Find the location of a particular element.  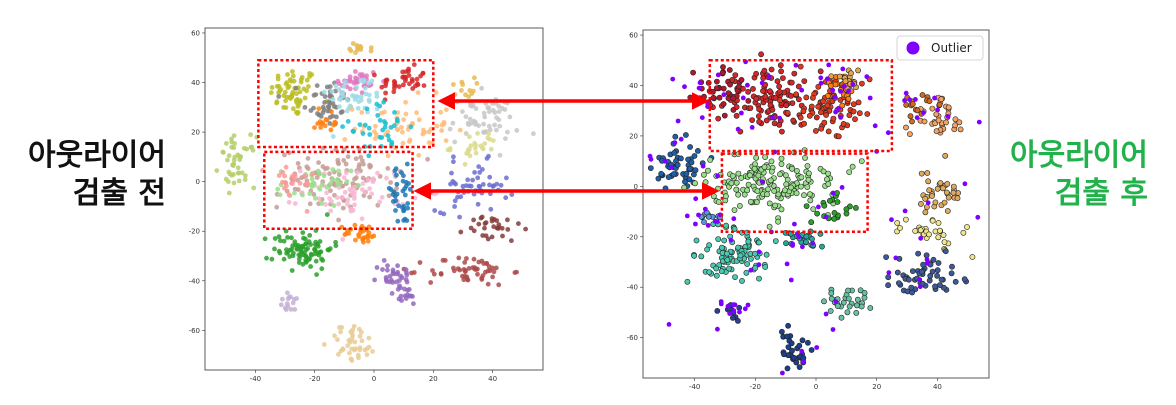

scatter-cluster is located at coordinates (288, 301).